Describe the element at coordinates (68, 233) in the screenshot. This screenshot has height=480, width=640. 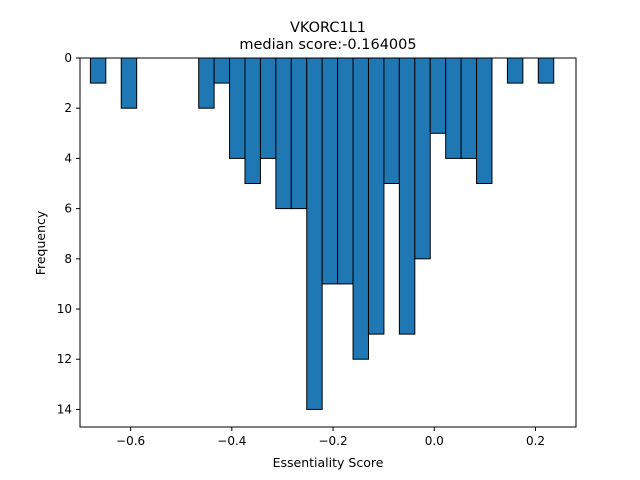
I see `y-axis-ticks: 0 2 4 6 8 10 12 14` at that location.